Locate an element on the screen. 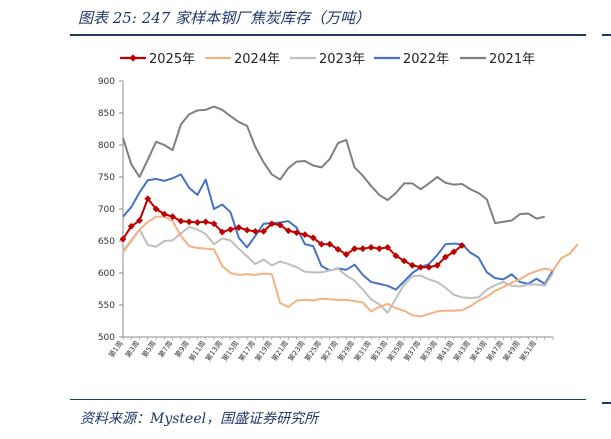  y-tick-label: 550 is located at coordinates (106, 306).